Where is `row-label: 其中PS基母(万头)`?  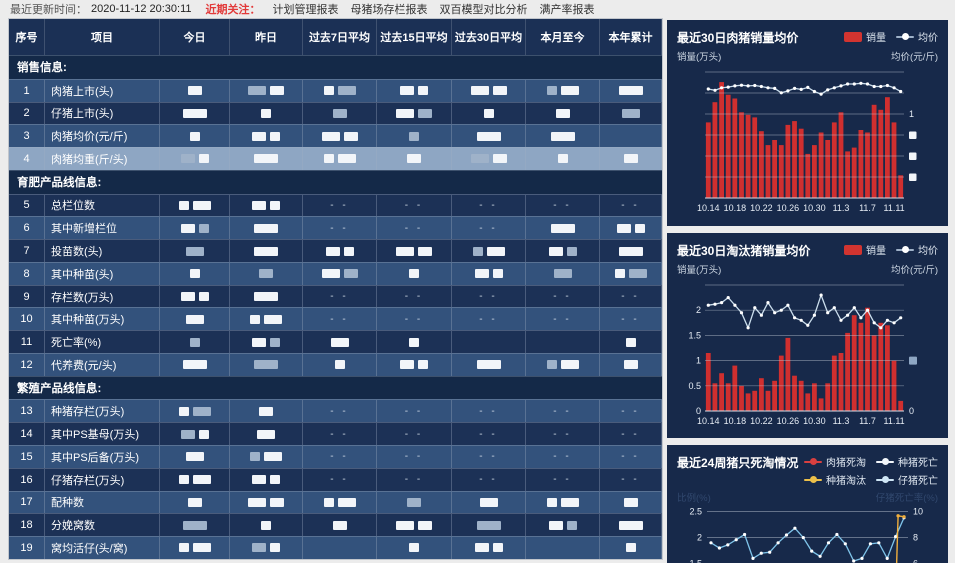 row-label: 其中PS基母(万头) is located at coordinates (102, 434).